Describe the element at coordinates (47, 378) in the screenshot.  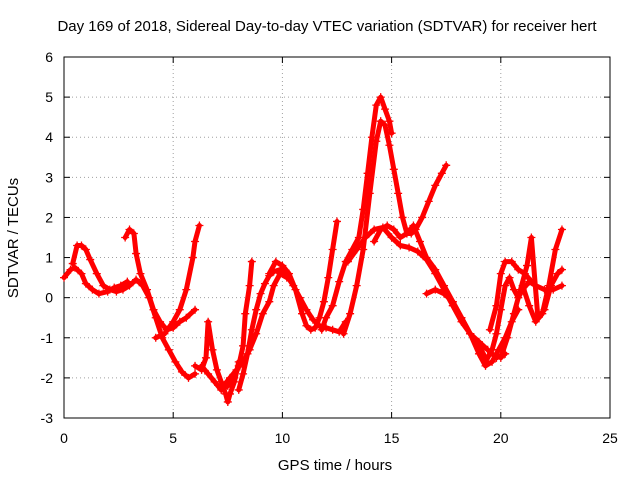
I see `y-tick-label: -2` at that location.